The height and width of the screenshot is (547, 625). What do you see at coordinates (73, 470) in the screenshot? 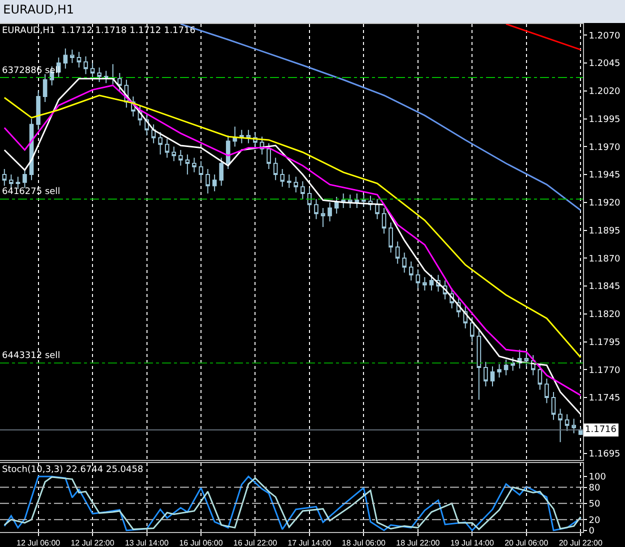
I see `annotation: Stoch(10,3,3) 22.6744 25.0458` at bounding box center [73, 470].